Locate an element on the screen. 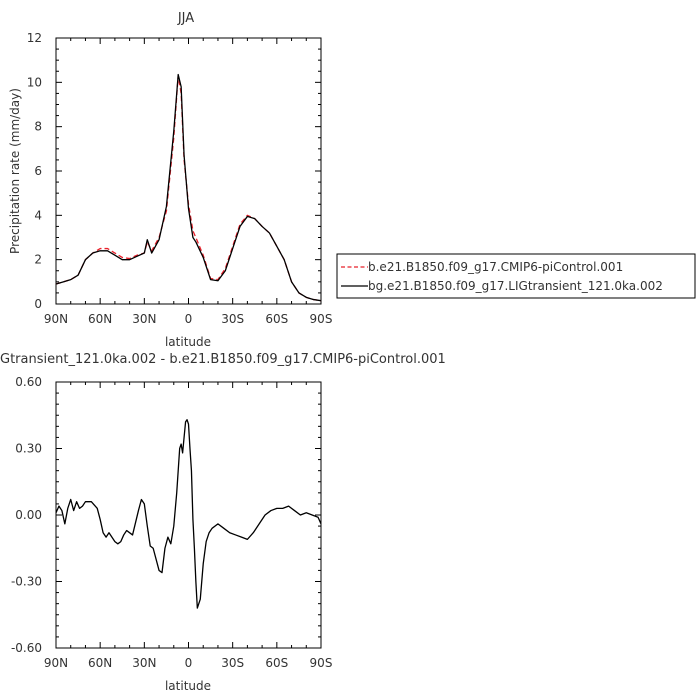  y-tick-label: -0.30 is located at coordinates (26, 582).